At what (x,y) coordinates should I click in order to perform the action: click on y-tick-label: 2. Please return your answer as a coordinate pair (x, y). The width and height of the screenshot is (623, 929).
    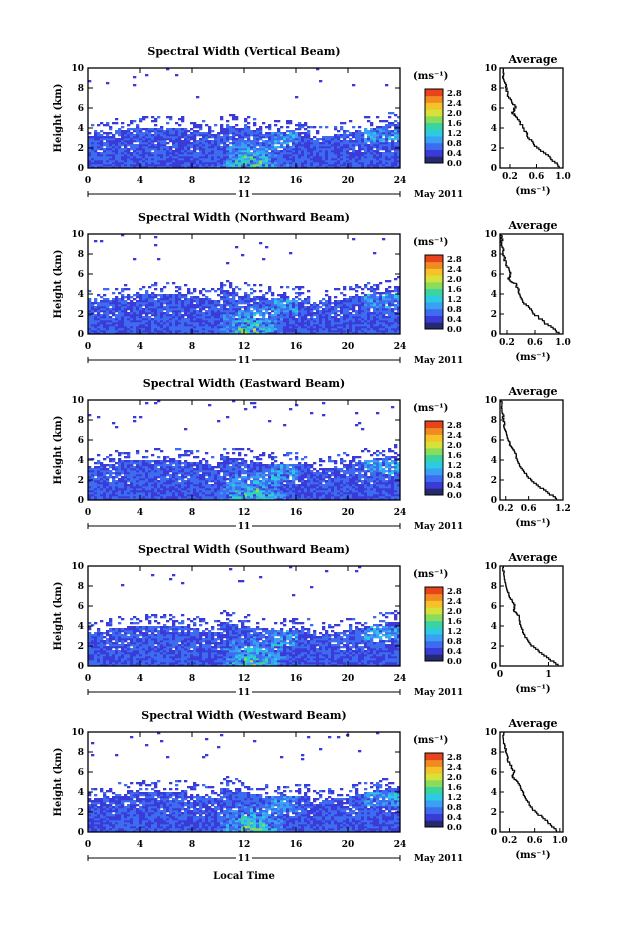
    Looking at the image, I should click on (81, 647).